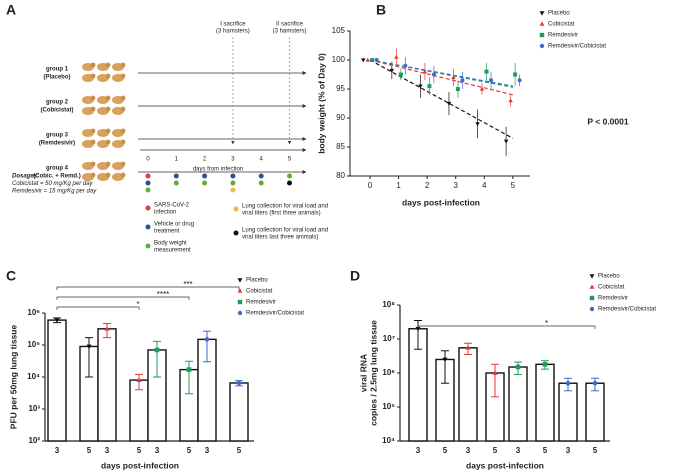  I want to click on timeline-tick: 4, so click(262, 160).